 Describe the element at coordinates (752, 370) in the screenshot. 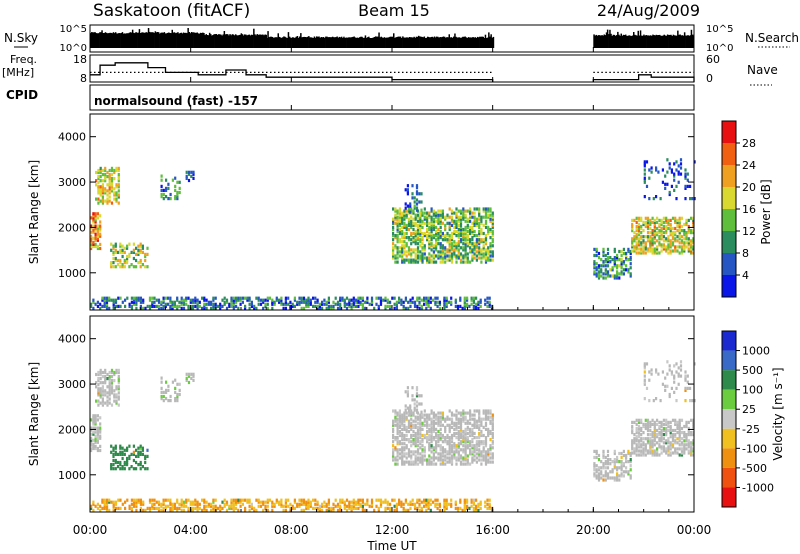

I see `velocity-colorbar-tick-label: 500` at that location.